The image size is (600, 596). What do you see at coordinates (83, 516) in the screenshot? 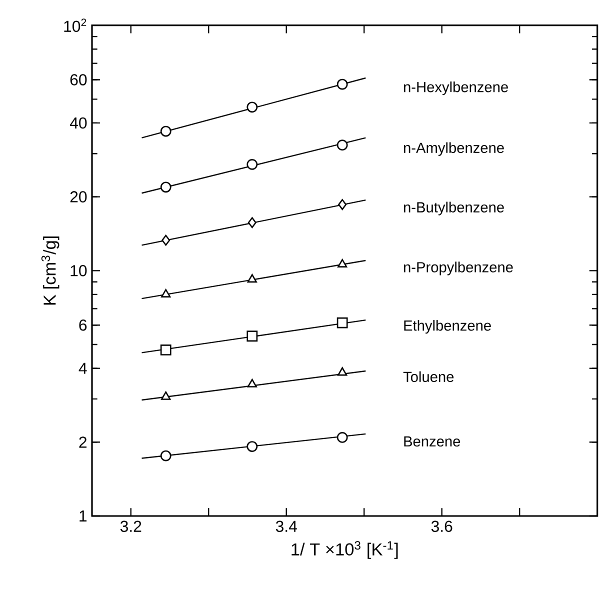
I see `y-tick-label: 1` at bounding box center [83, 516].